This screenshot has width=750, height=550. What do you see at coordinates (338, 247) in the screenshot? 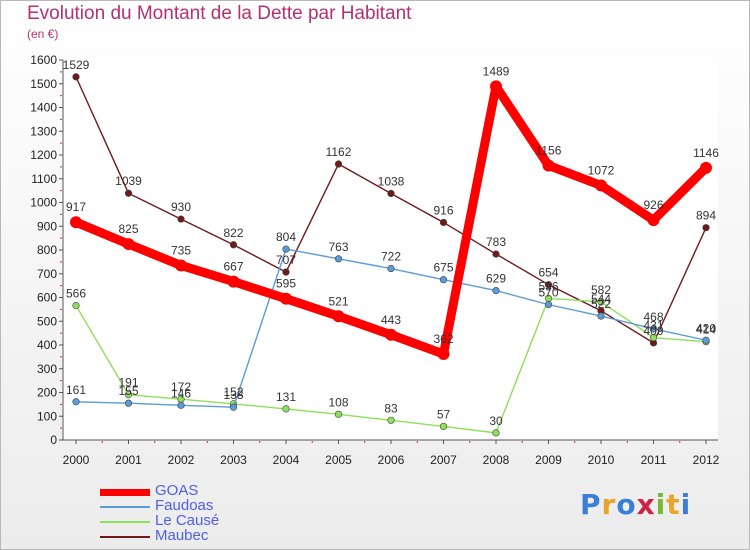
I see `data-label-faudoas: 763` at bounding box center [338, 247].